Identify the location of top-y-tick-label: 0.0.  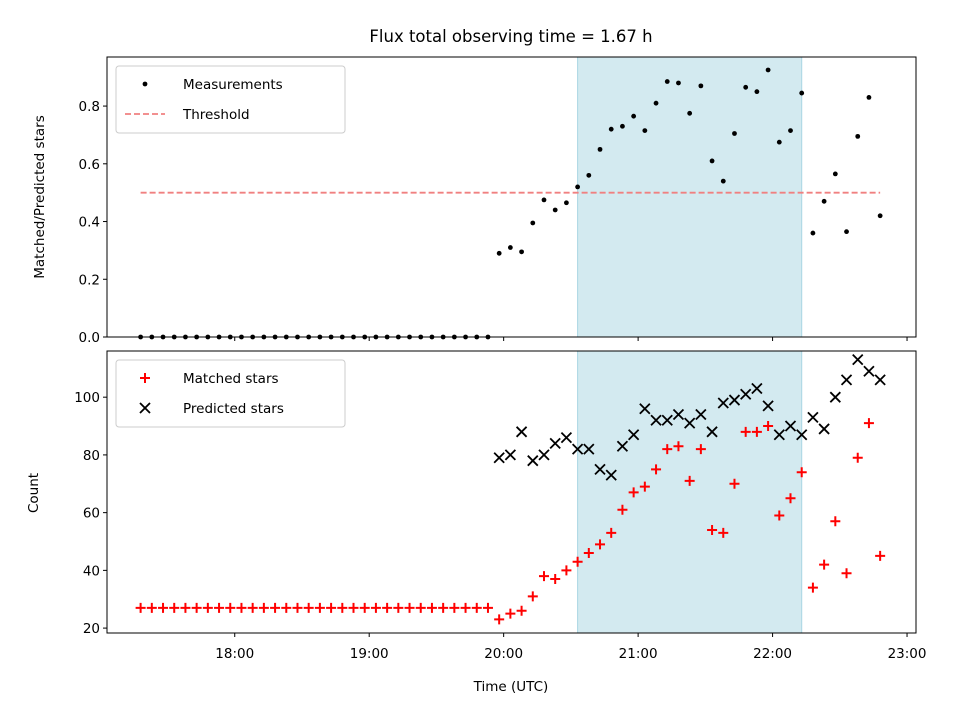
(89, 338).